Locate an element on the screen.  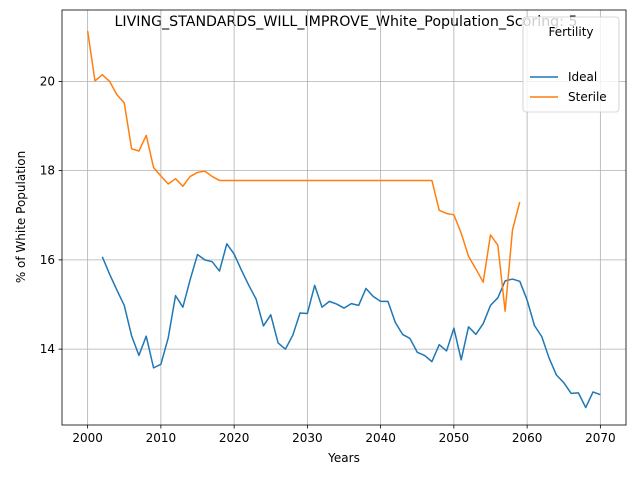
x-tick-label: 2060 is located at coordinates (527, 438).